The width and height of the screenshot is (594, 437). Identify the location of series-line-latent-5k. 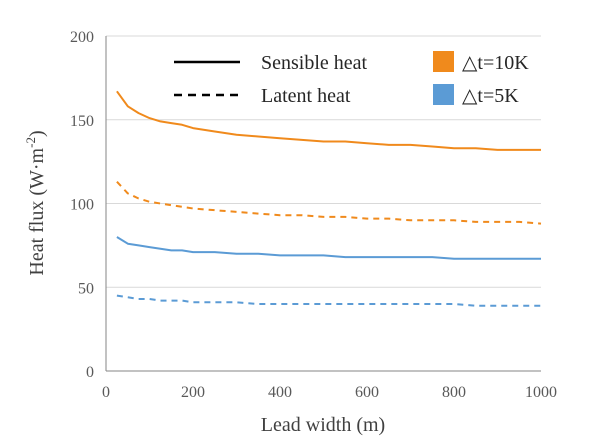
(328, 300).